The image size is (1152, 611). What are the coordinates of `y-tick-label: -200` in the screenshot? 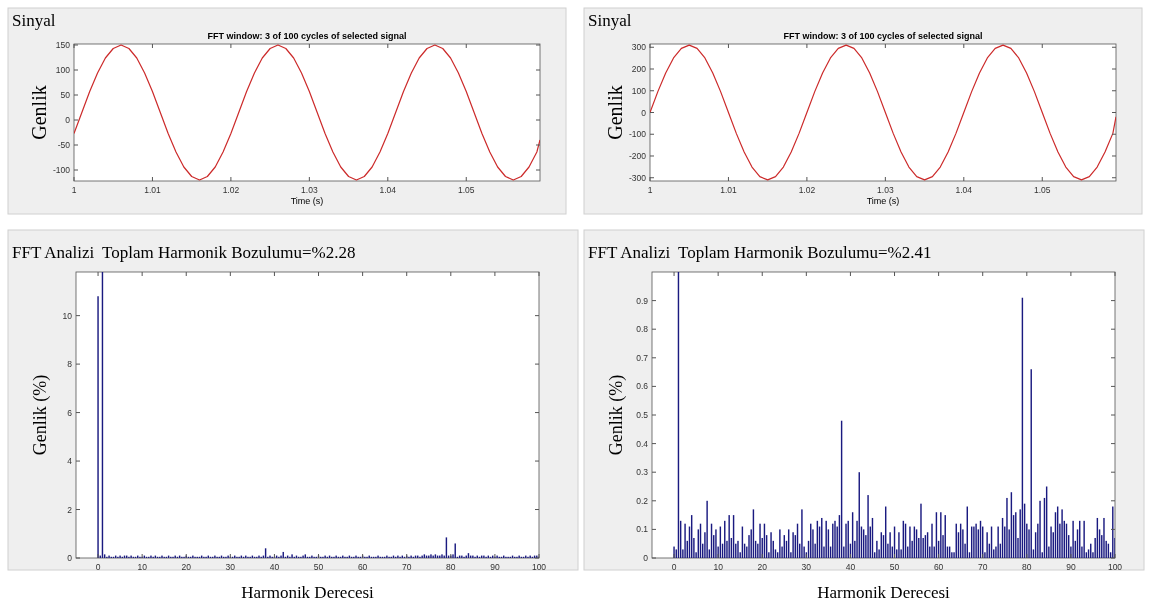 It's located at (637, 155).